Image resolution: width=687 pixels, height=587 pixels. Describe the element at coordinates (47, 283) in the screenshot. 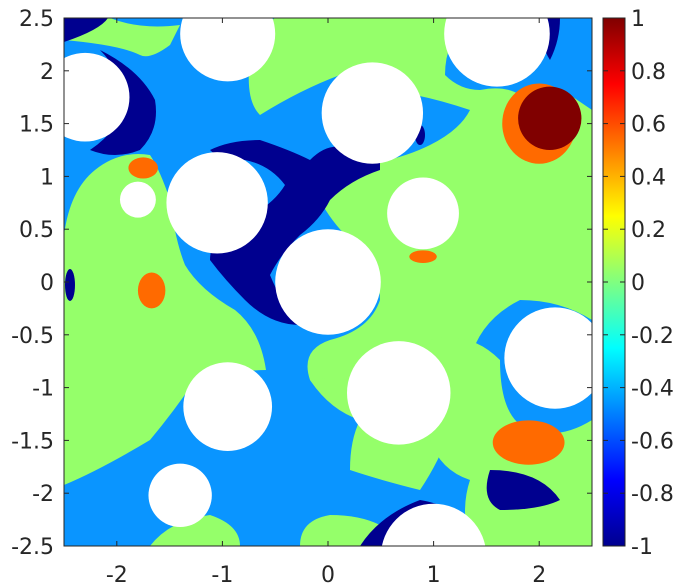

I see `y-tick-label: 0` at that location.